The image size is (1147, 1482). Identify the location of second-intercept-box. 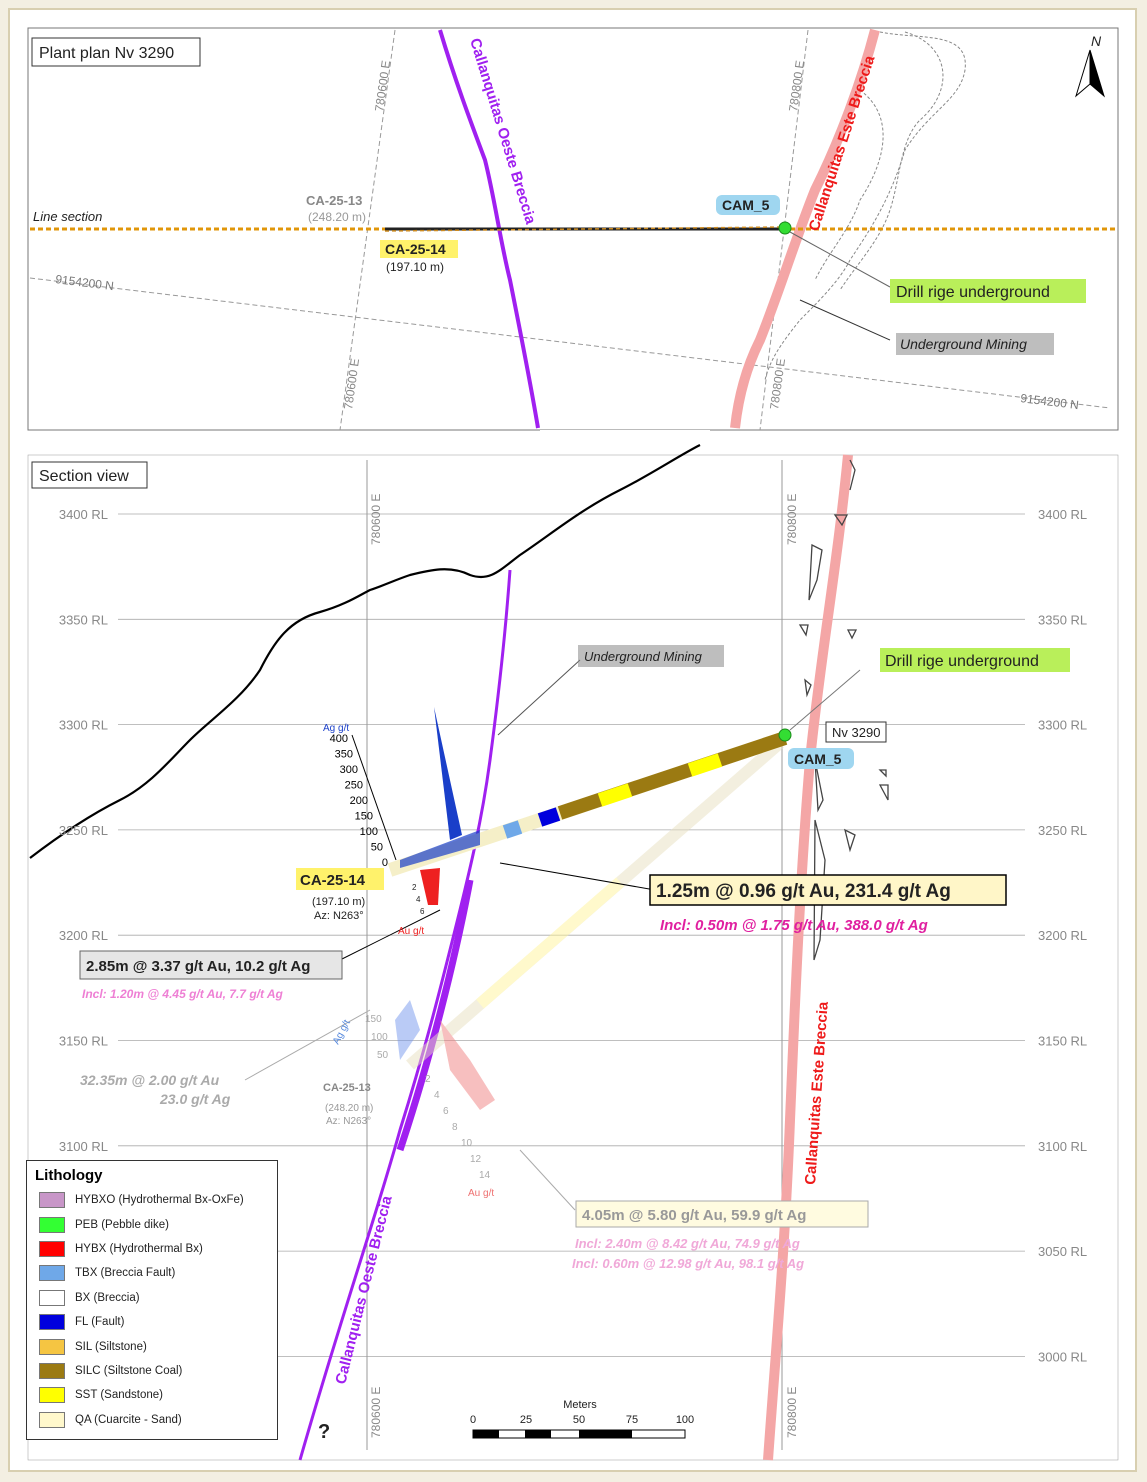
(211, 965).